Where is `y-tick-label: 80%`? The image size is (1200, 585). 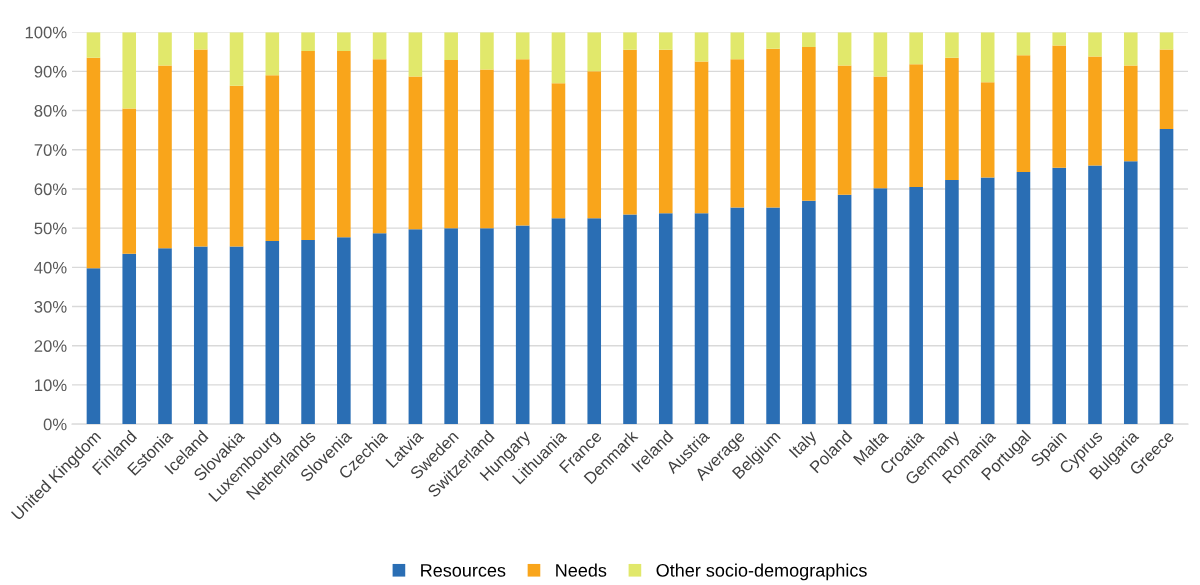 y-tick-label: 80% is located at coordinates (50, 110).